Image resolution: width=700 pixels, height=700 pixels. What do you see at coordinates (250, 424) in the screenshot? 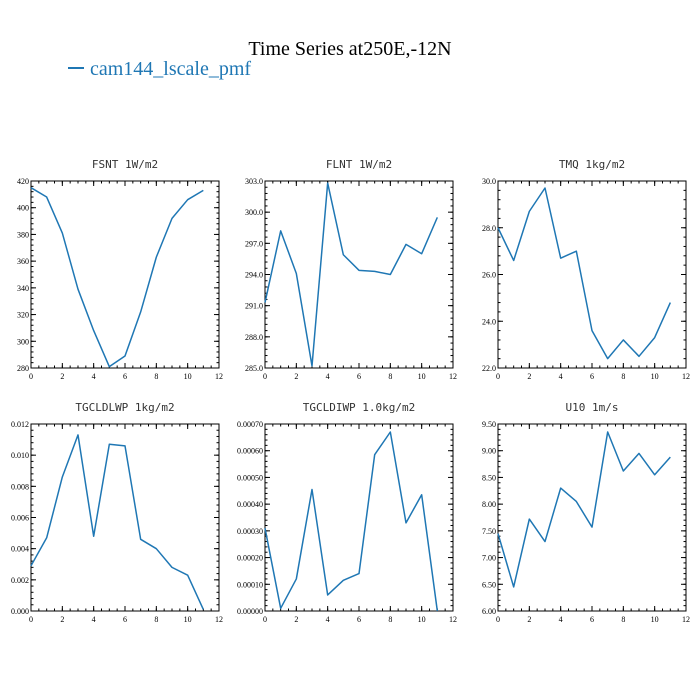
I see `y-tick-label: 0.00070` at bounding box center [250, 424].